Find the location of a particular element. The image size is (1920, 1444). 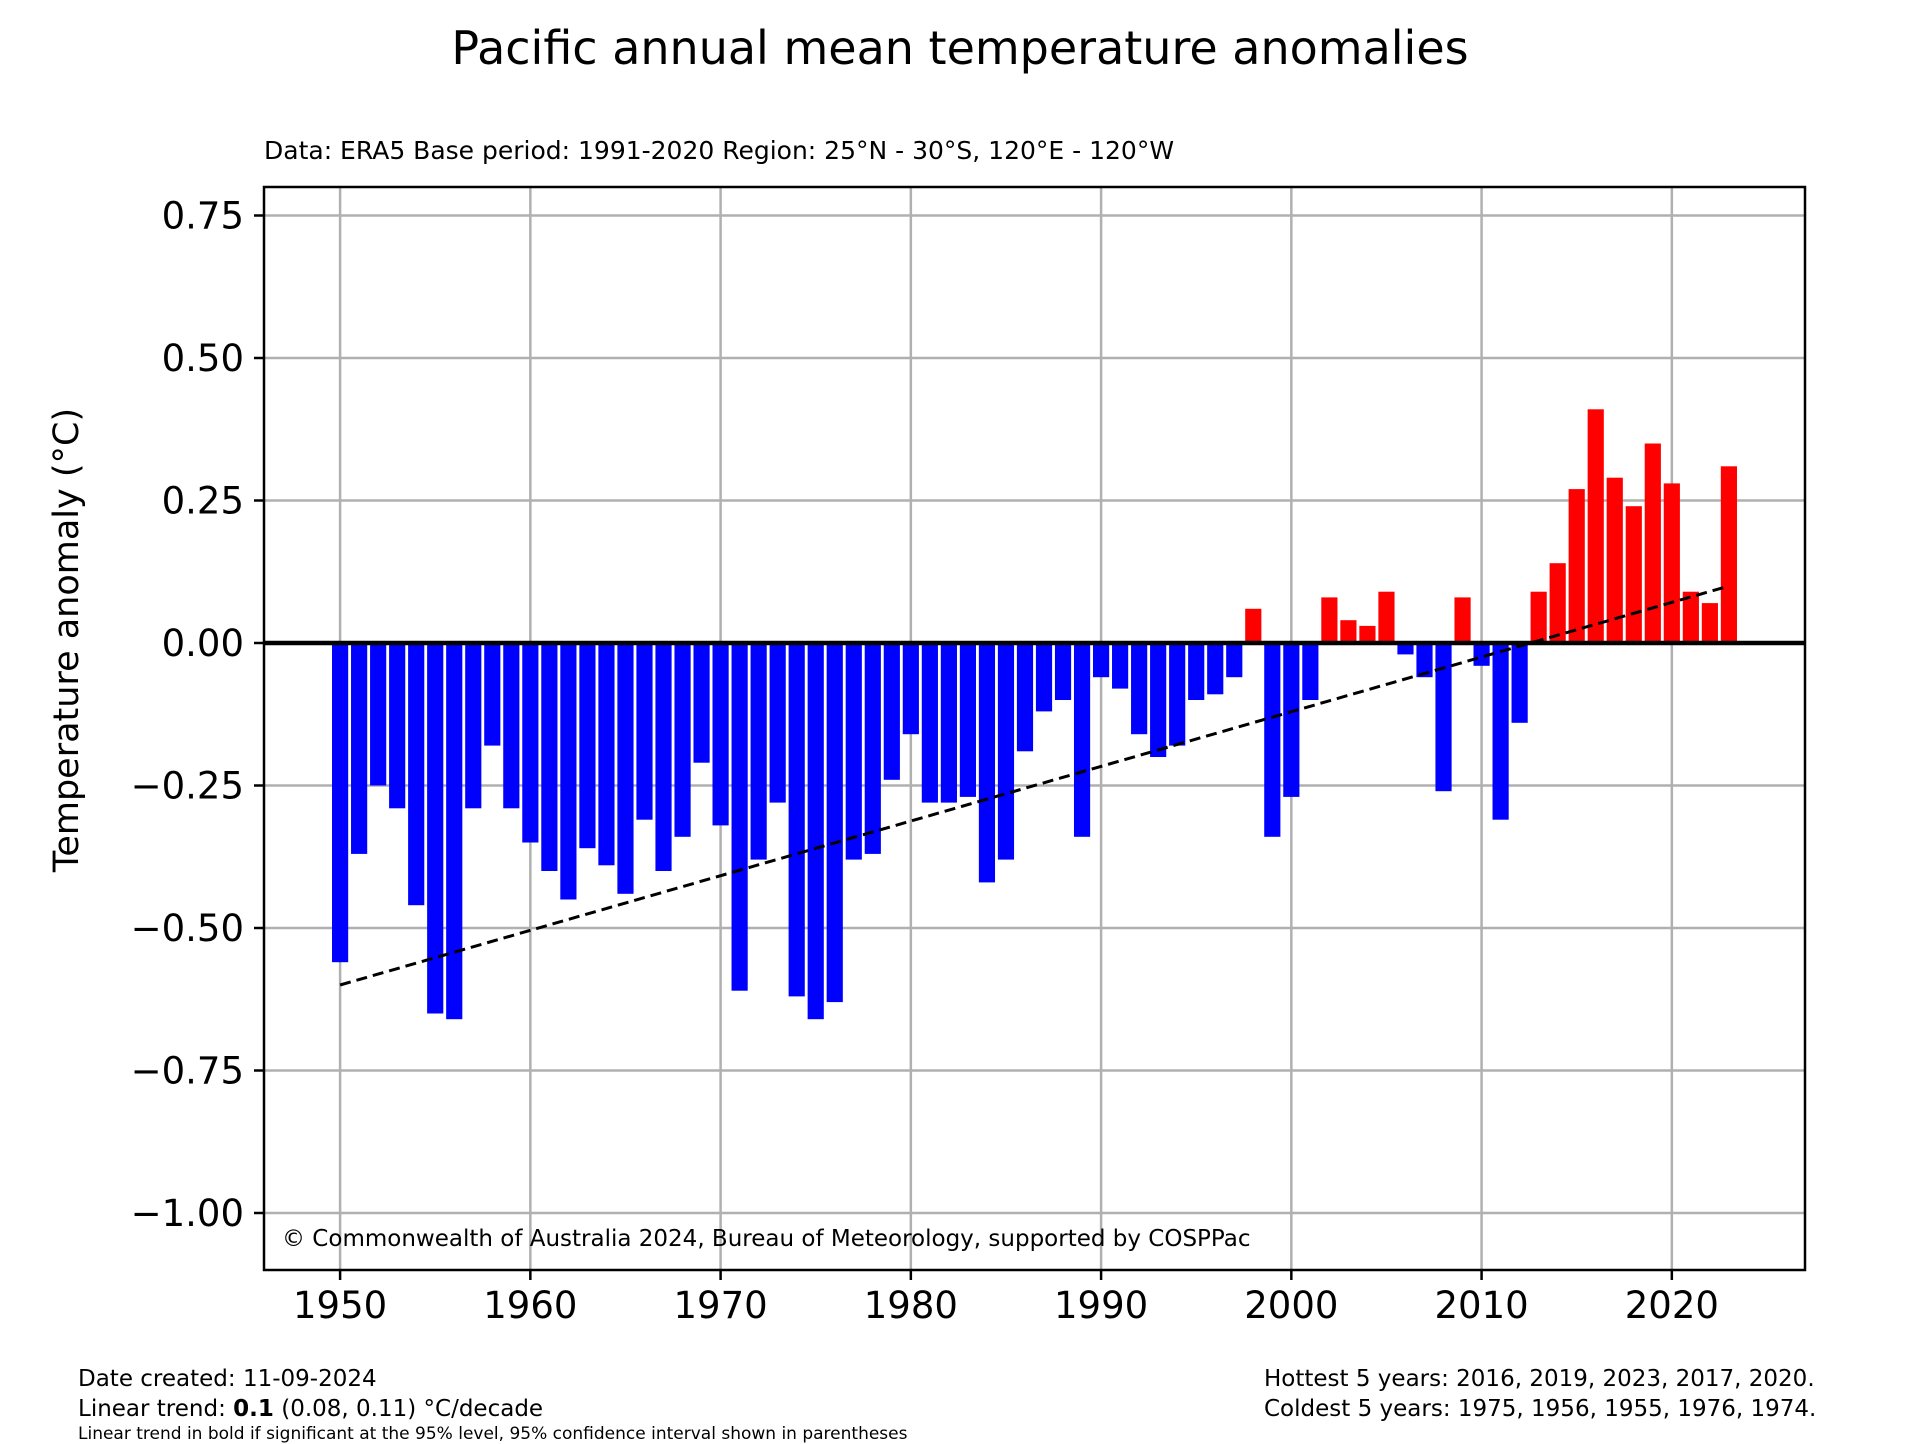

bar-1966 is located at coordinates (644, 731).